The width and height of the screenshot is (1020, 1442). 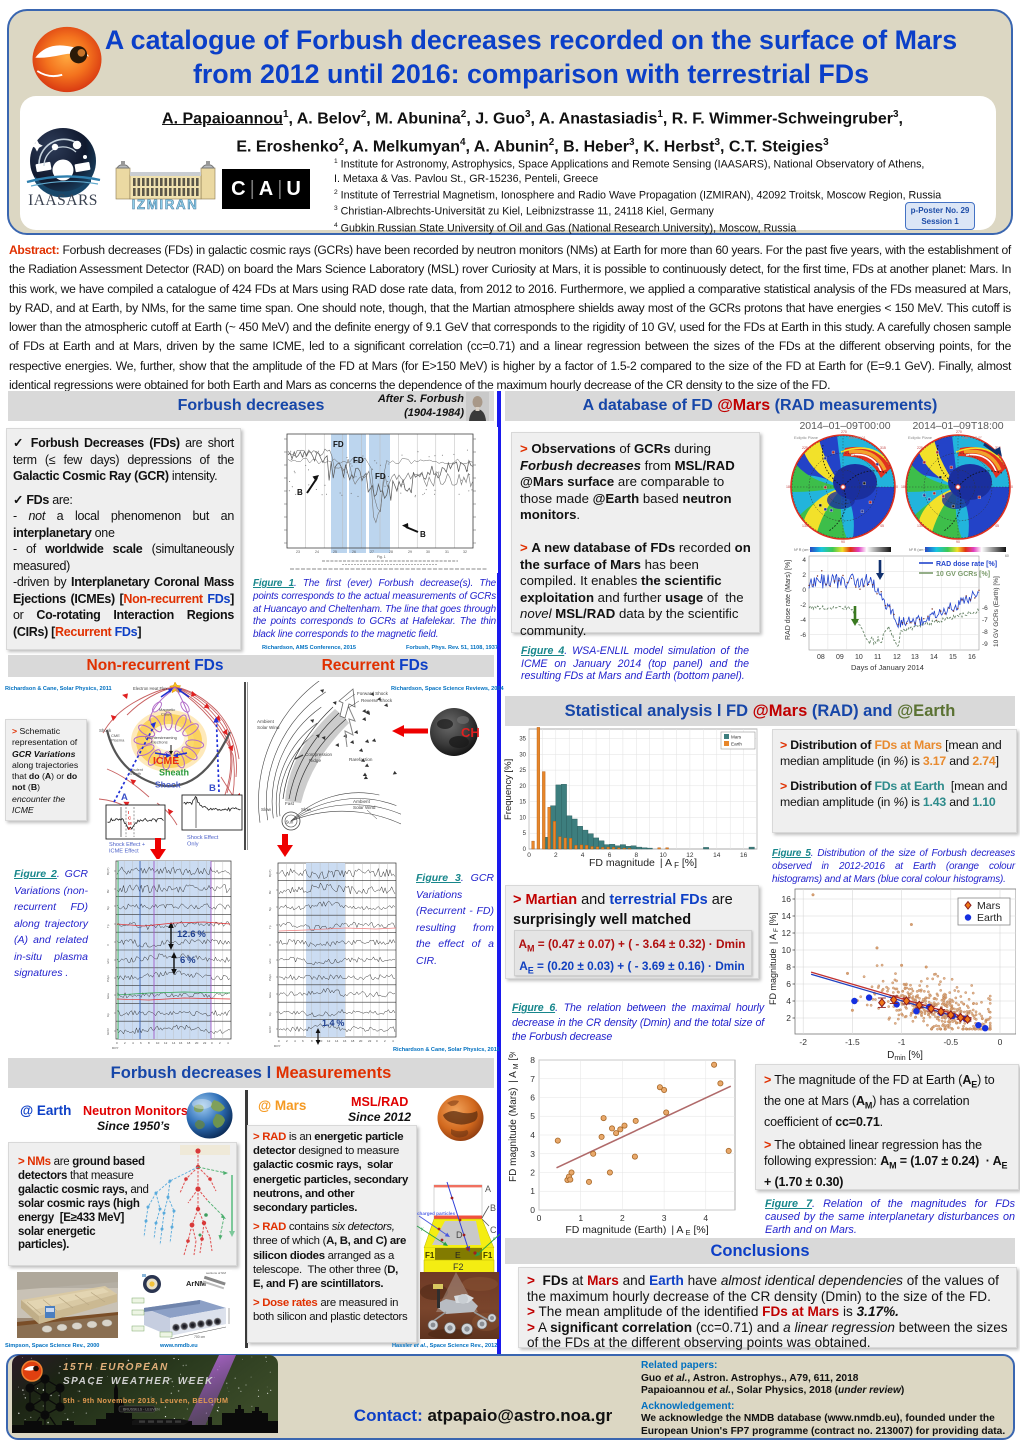 I want to click on svg-text: E, so click(x=458, y=1255).